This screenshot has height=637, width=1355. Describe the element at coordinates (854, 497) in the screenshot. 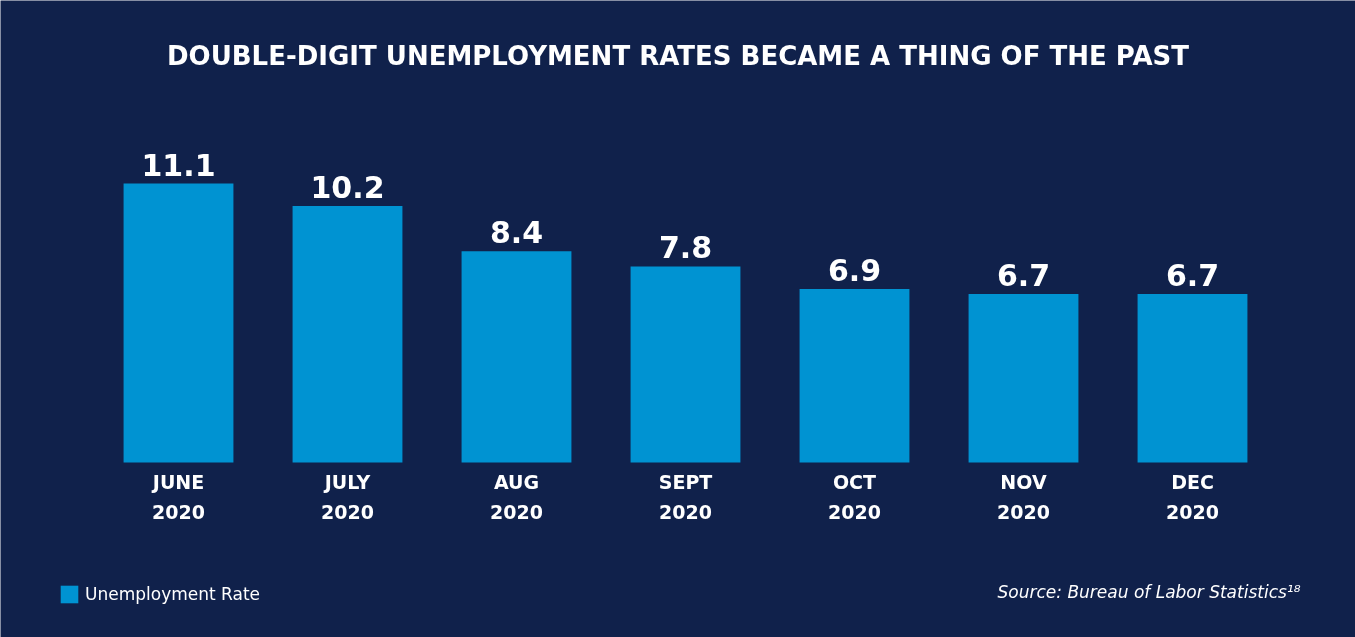

I see `x-tick-label: OCT 2020` at that location.